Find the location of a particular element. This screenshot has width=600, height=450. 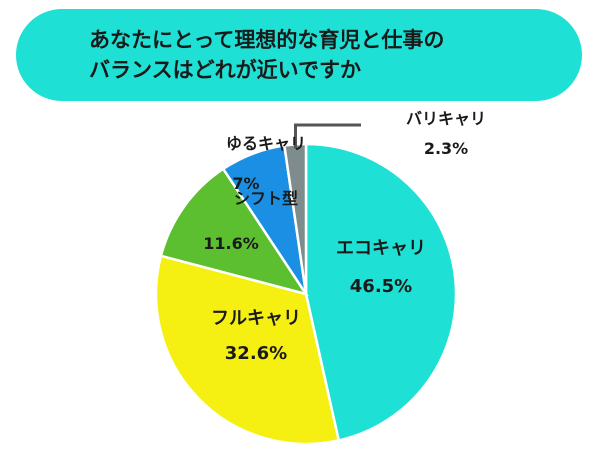

slice-label-2: フルキャリ is located at coordinates (256, 318).